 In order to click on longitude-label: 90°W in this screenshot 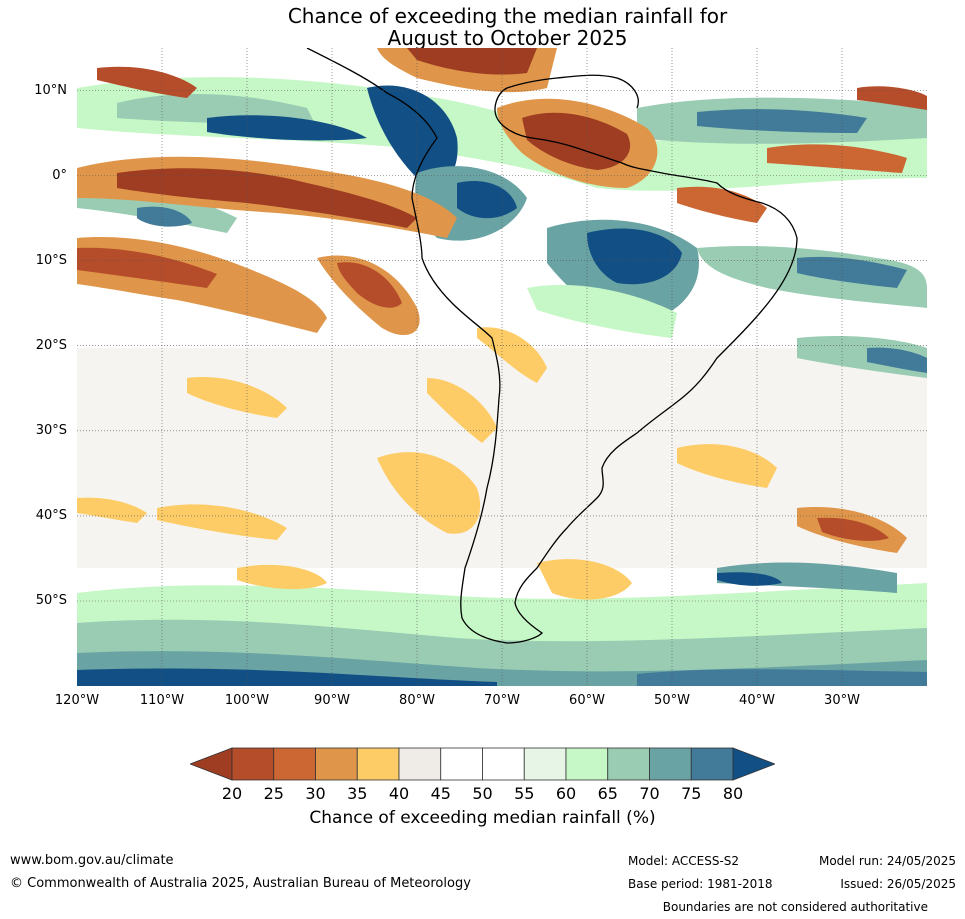, I will do `click(332, 700)`.